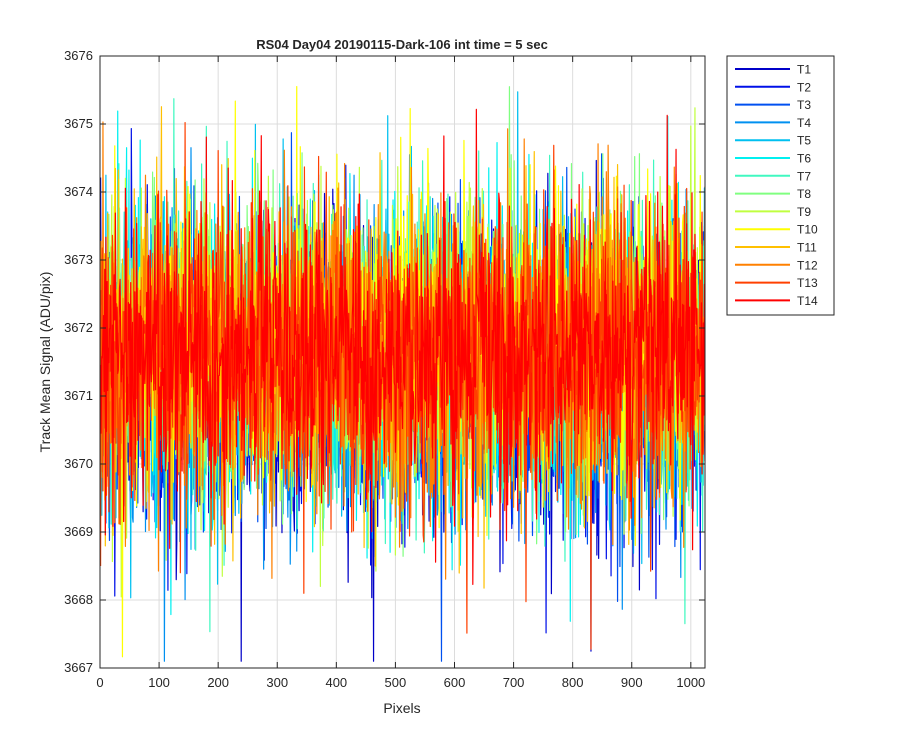 Image resolution: width=900 pixels, height=750 pixels. I want to click on x-tick-label: 900, so click(632, 682).